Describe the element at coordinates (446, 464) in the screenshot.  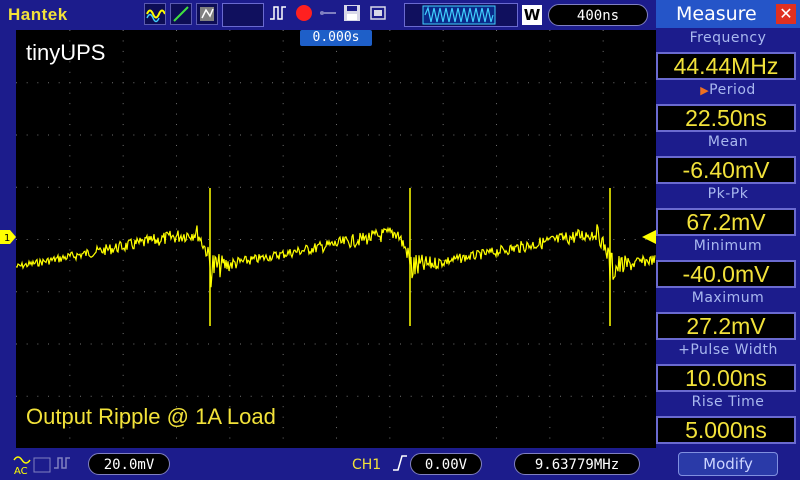
I see `trigger-level-display: 0.00V` at that location.